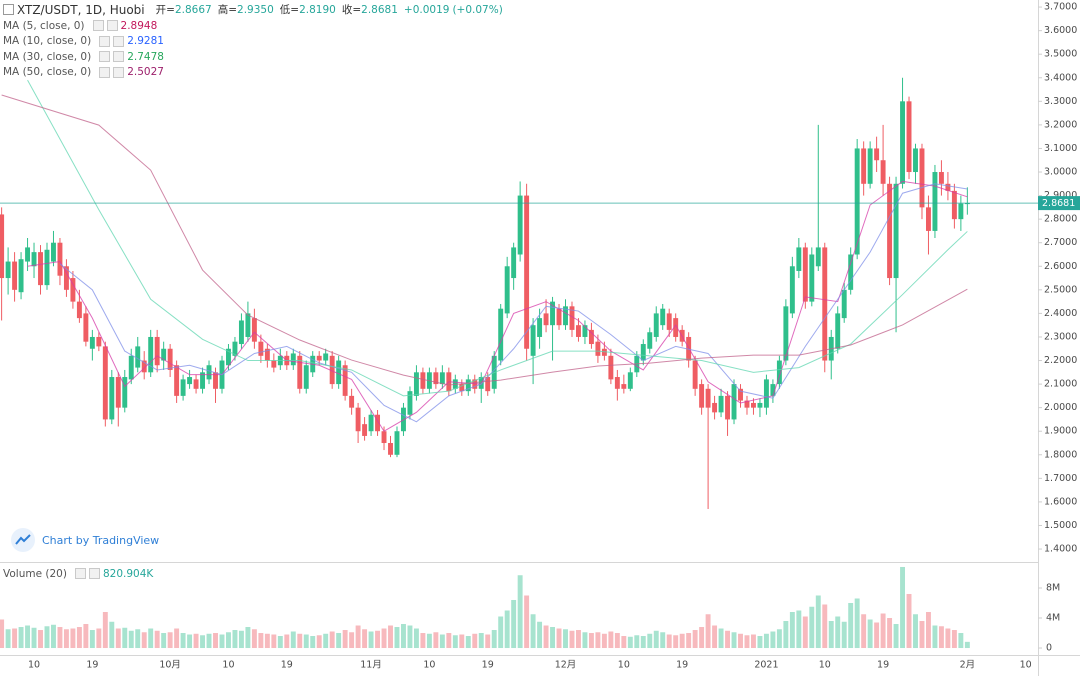 Image resolution: width=1080 pixels, height=676 pixels. Describe the element at coordinates (1060, 549) in the screenshot. I see `y-tick-label: 1.4000` at that location.